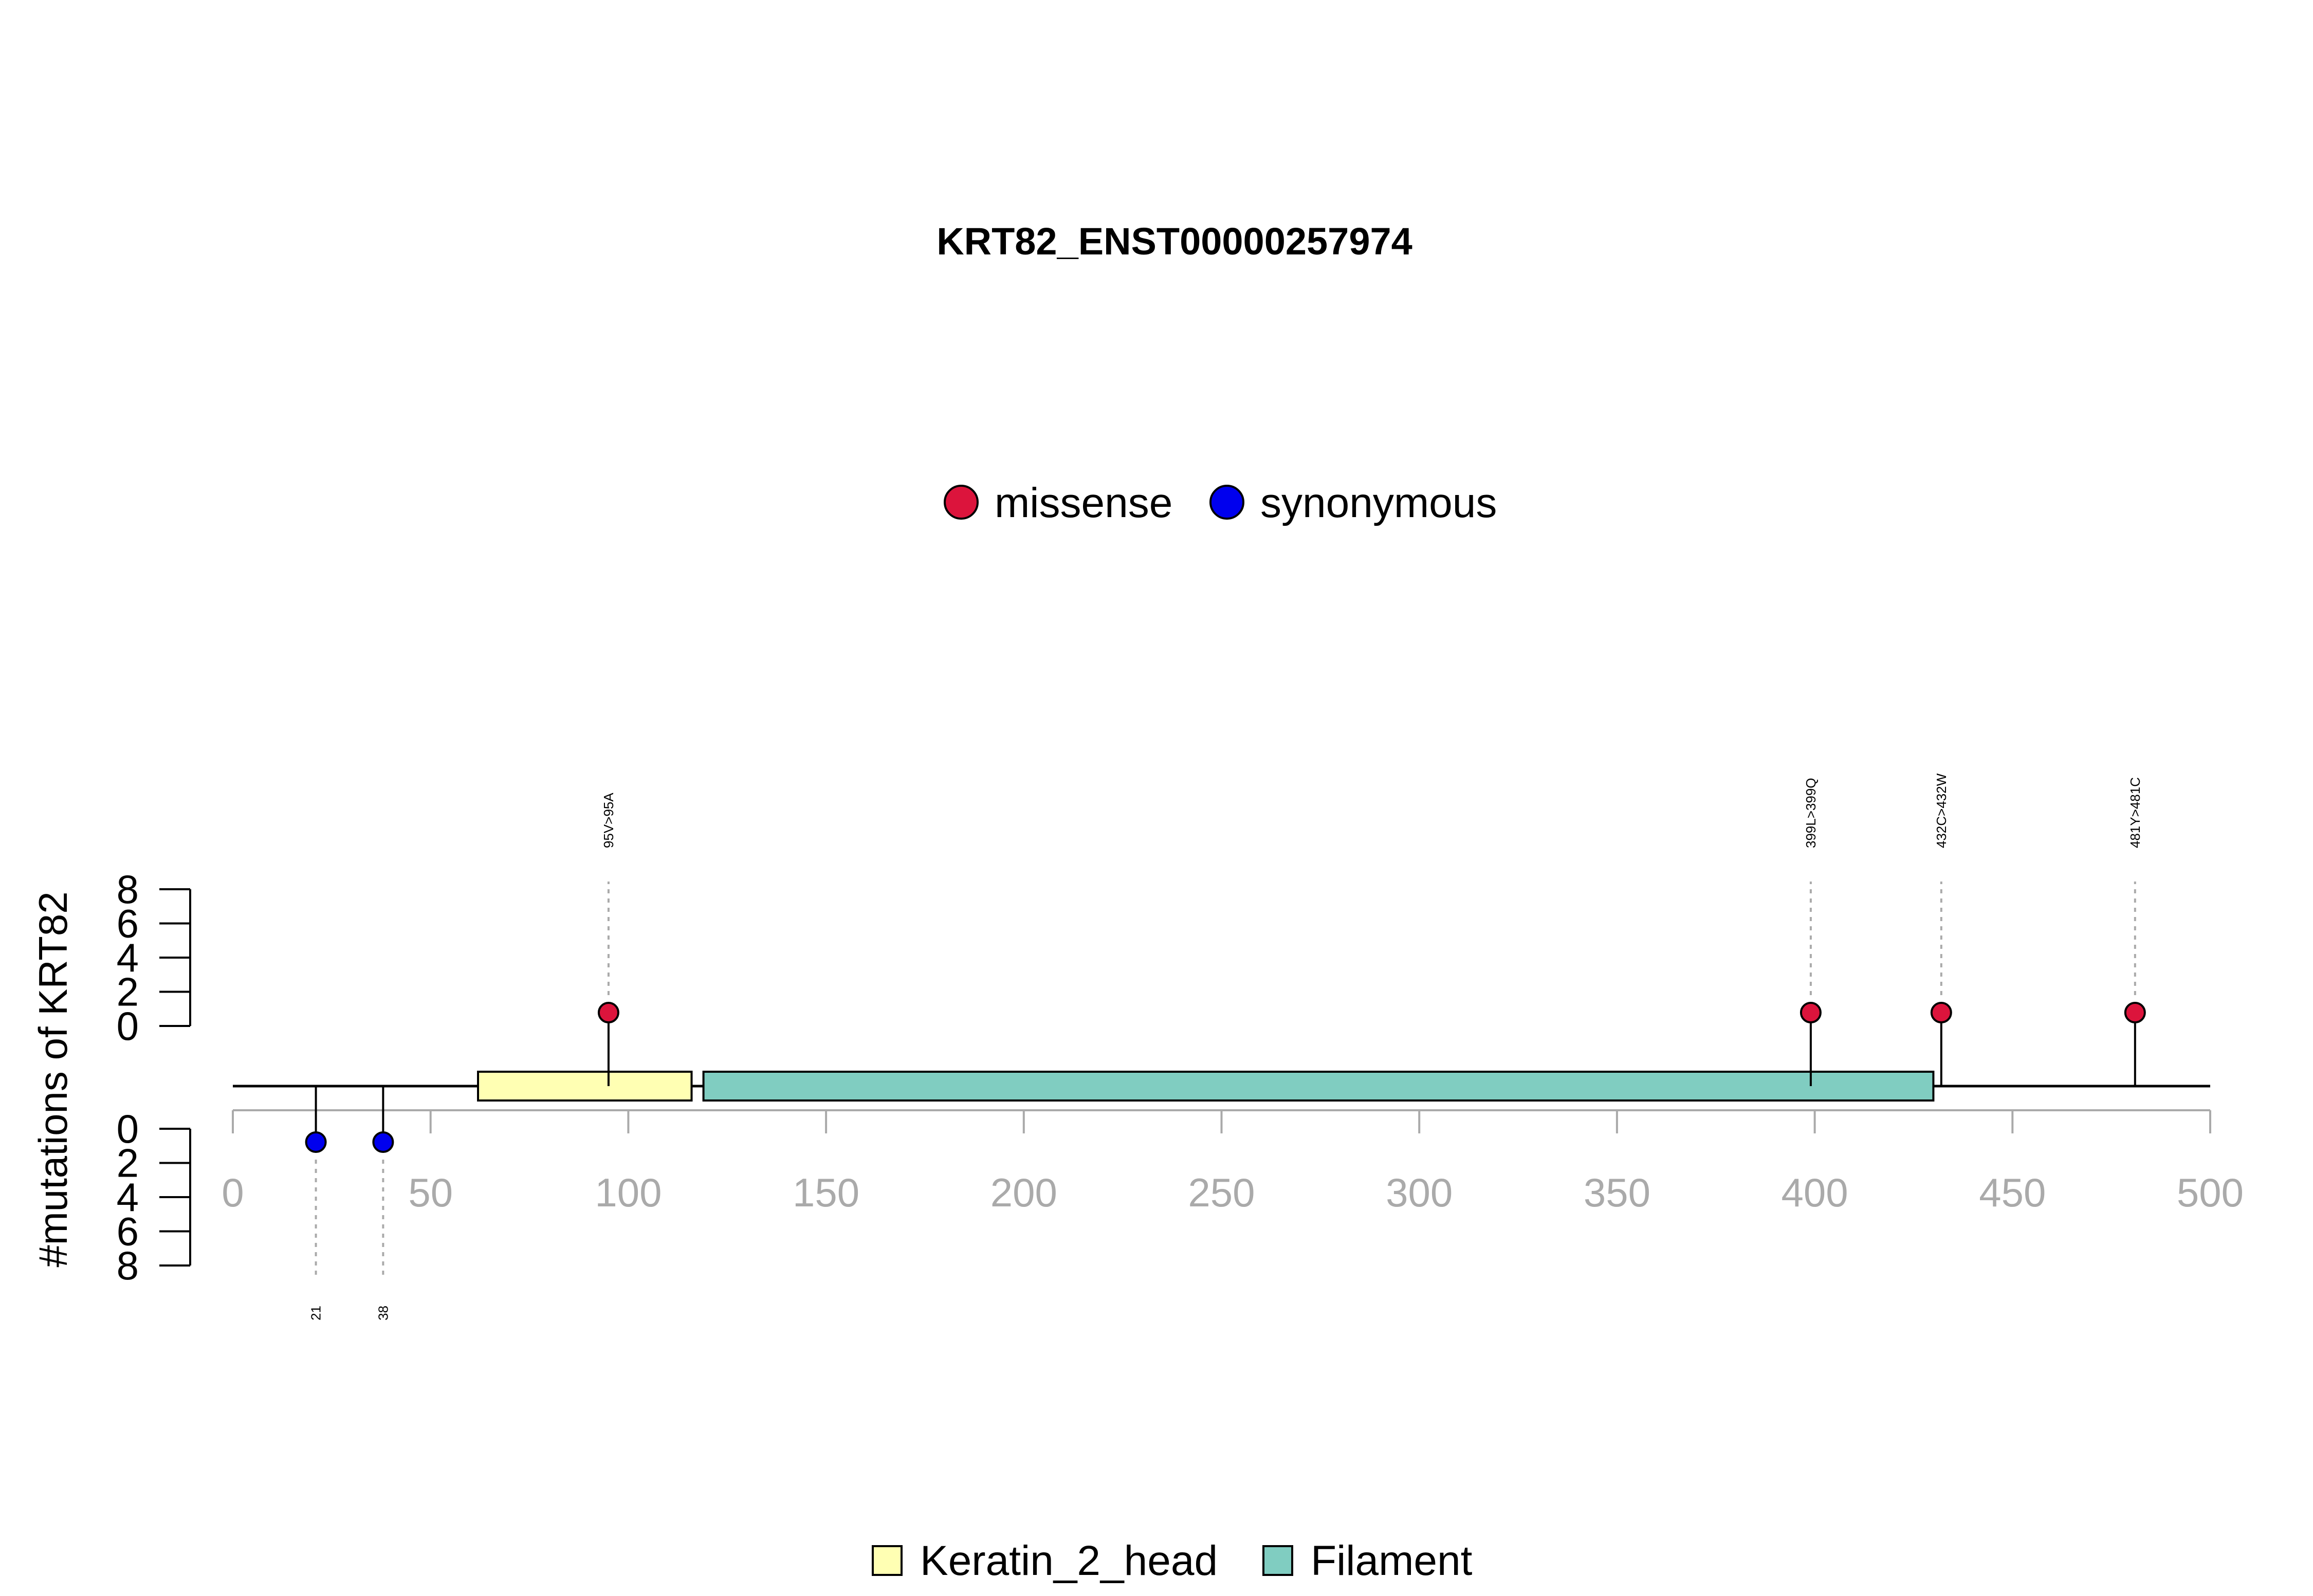 The height and width of the screenshot is (1596, 2313). What do you see at coordinates (1083, 503) in the screenshot?
I see `legend-label-missense: missense` at bounding box center [1083, 503].